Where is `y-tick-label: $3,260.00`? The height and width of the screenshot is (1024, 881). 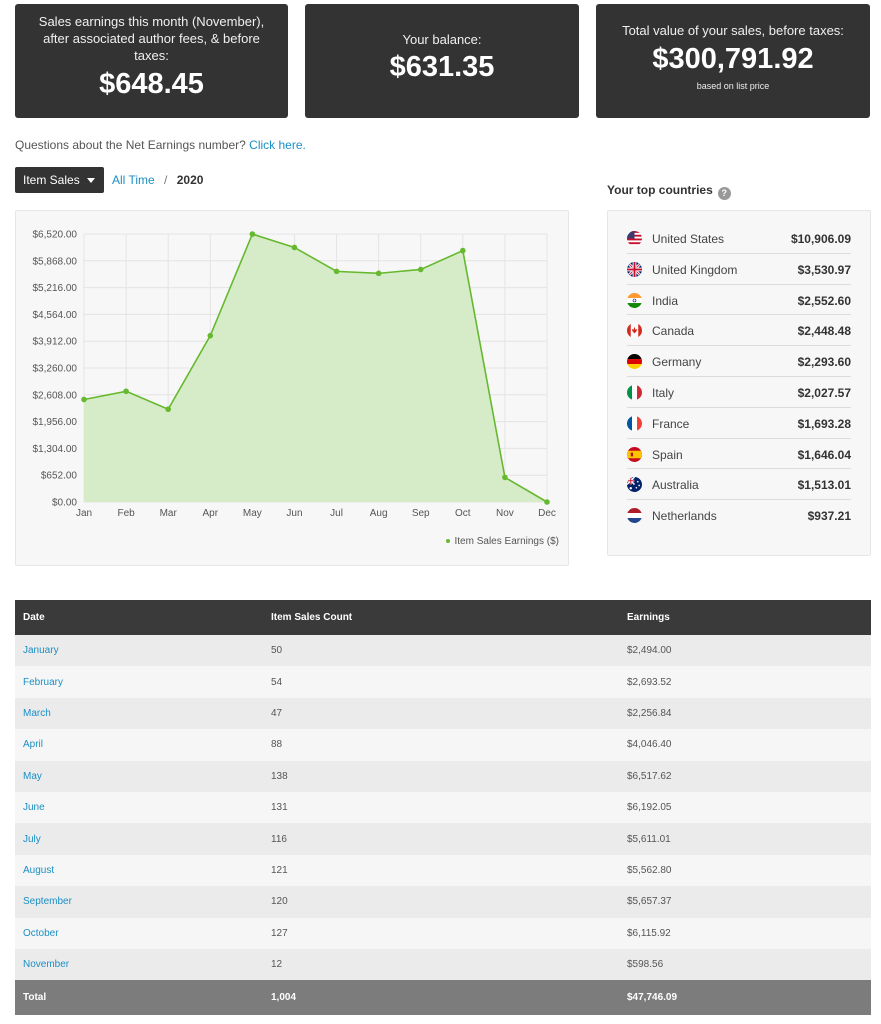
y-tick-label: $3,260.00 is located at coordinates (55, 369).